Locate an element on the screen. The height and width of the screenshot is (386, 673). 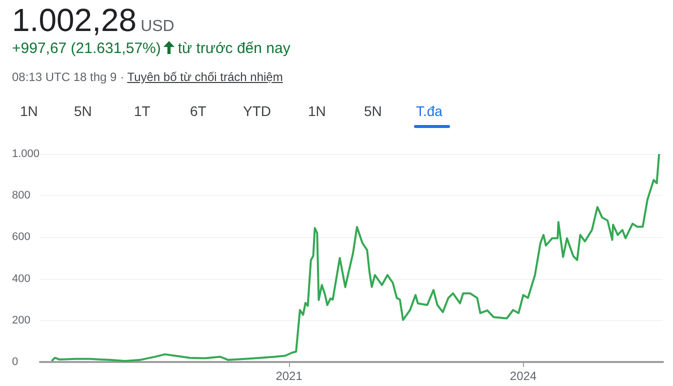
y-tick-label: 600 is located at coordinates (21, 237).